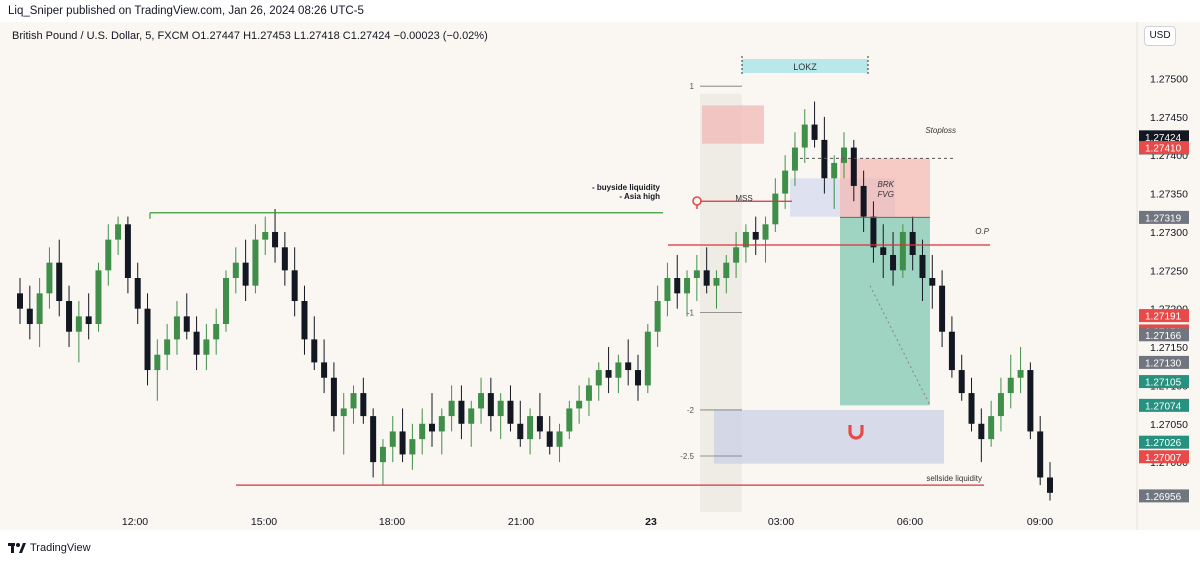 This screenshot has width=1200, height=563. What do you see at coordinates (1169, 195) in the screenshot?
I see `y-tick-label: 1.27350` at bounding box center [1169, 195].